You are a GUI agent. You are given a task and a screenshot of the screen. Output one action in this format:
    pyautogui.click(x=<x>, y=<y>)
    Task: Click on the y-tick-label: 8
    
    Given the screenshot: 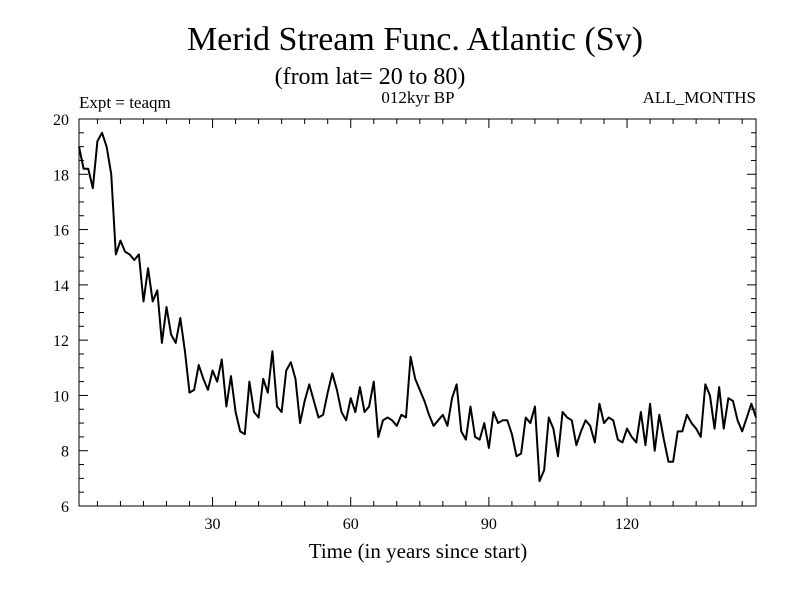 What is the action you would take?
    pyautogui.click(x=65, y=452)
    